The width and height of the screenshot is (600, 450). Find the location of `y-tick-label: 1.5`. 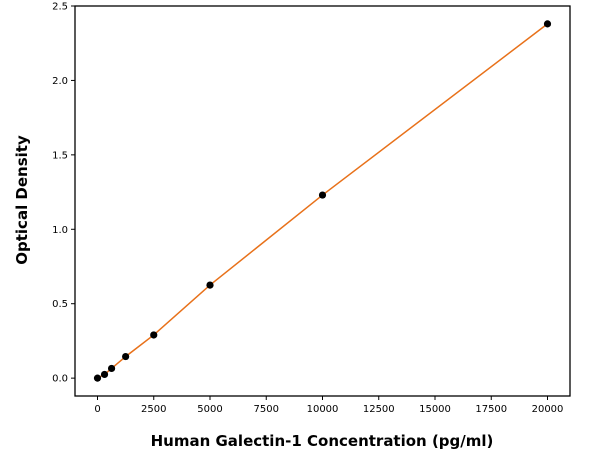

y-tick-label: 1.5 is located at coordinates (60, 155).